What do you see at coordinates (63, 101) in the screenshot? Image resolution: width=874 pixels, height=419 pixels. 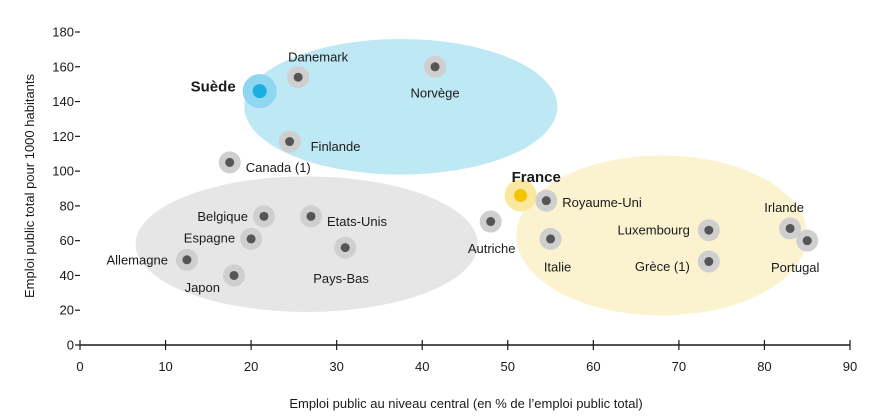 I see `y-tick-label: 140` at bounding box center [63, 101].